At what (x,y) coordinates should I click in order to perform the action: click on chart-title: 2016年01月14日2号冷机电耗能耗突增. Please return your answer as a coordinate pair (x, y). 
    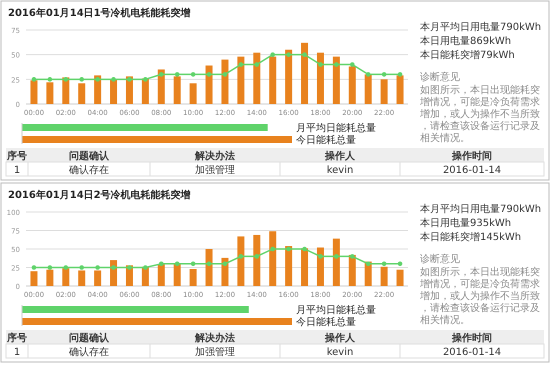
    Looking at the image, I should click on (99, 195).